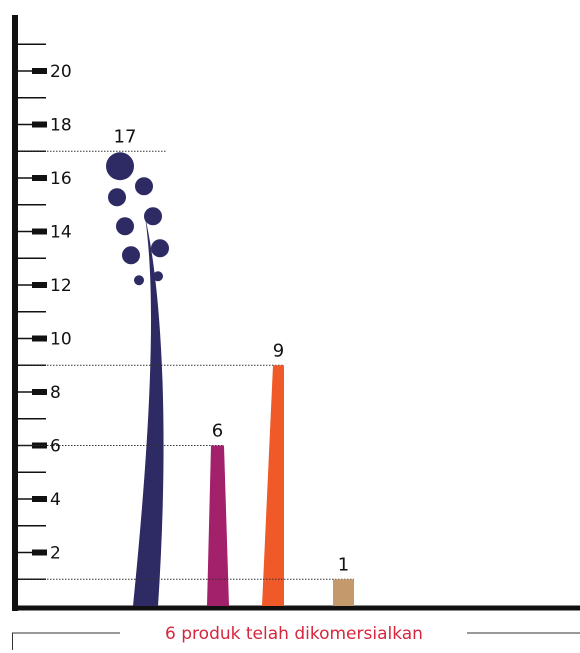  Describe the element at coordinates (61, 340) in the screenshot. I see `y-tick-label: 10` at that location.